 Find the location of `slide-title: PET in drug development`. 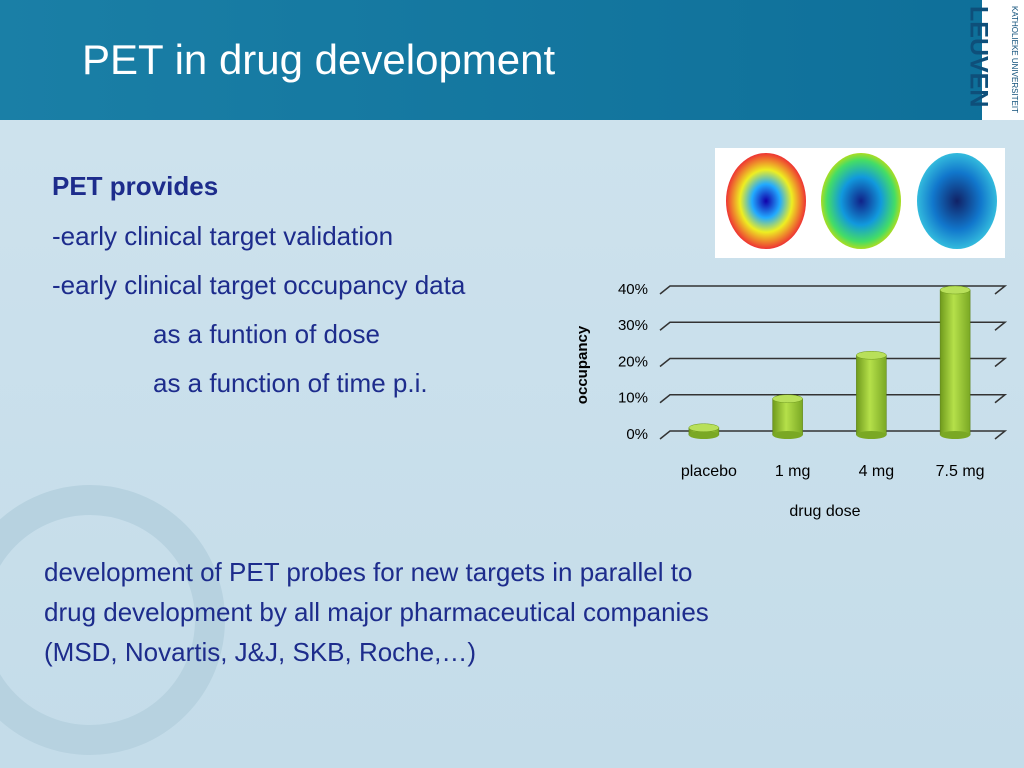

slide-title: PET in drug development is located at coordinates (319, 59).